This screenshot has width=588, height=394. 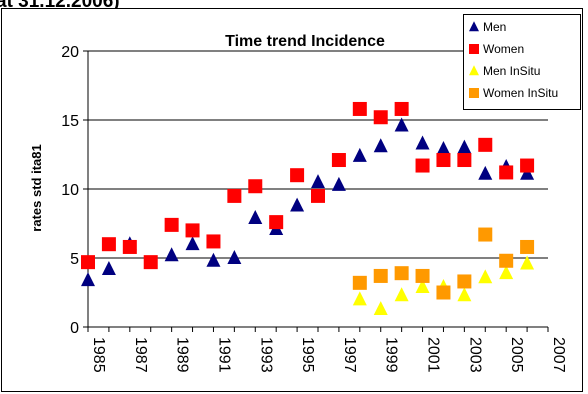 What do you see at coordinates (70, 121) in the screenshot?
I see `y-tick-label: 15` at bounding box center [70, 121].